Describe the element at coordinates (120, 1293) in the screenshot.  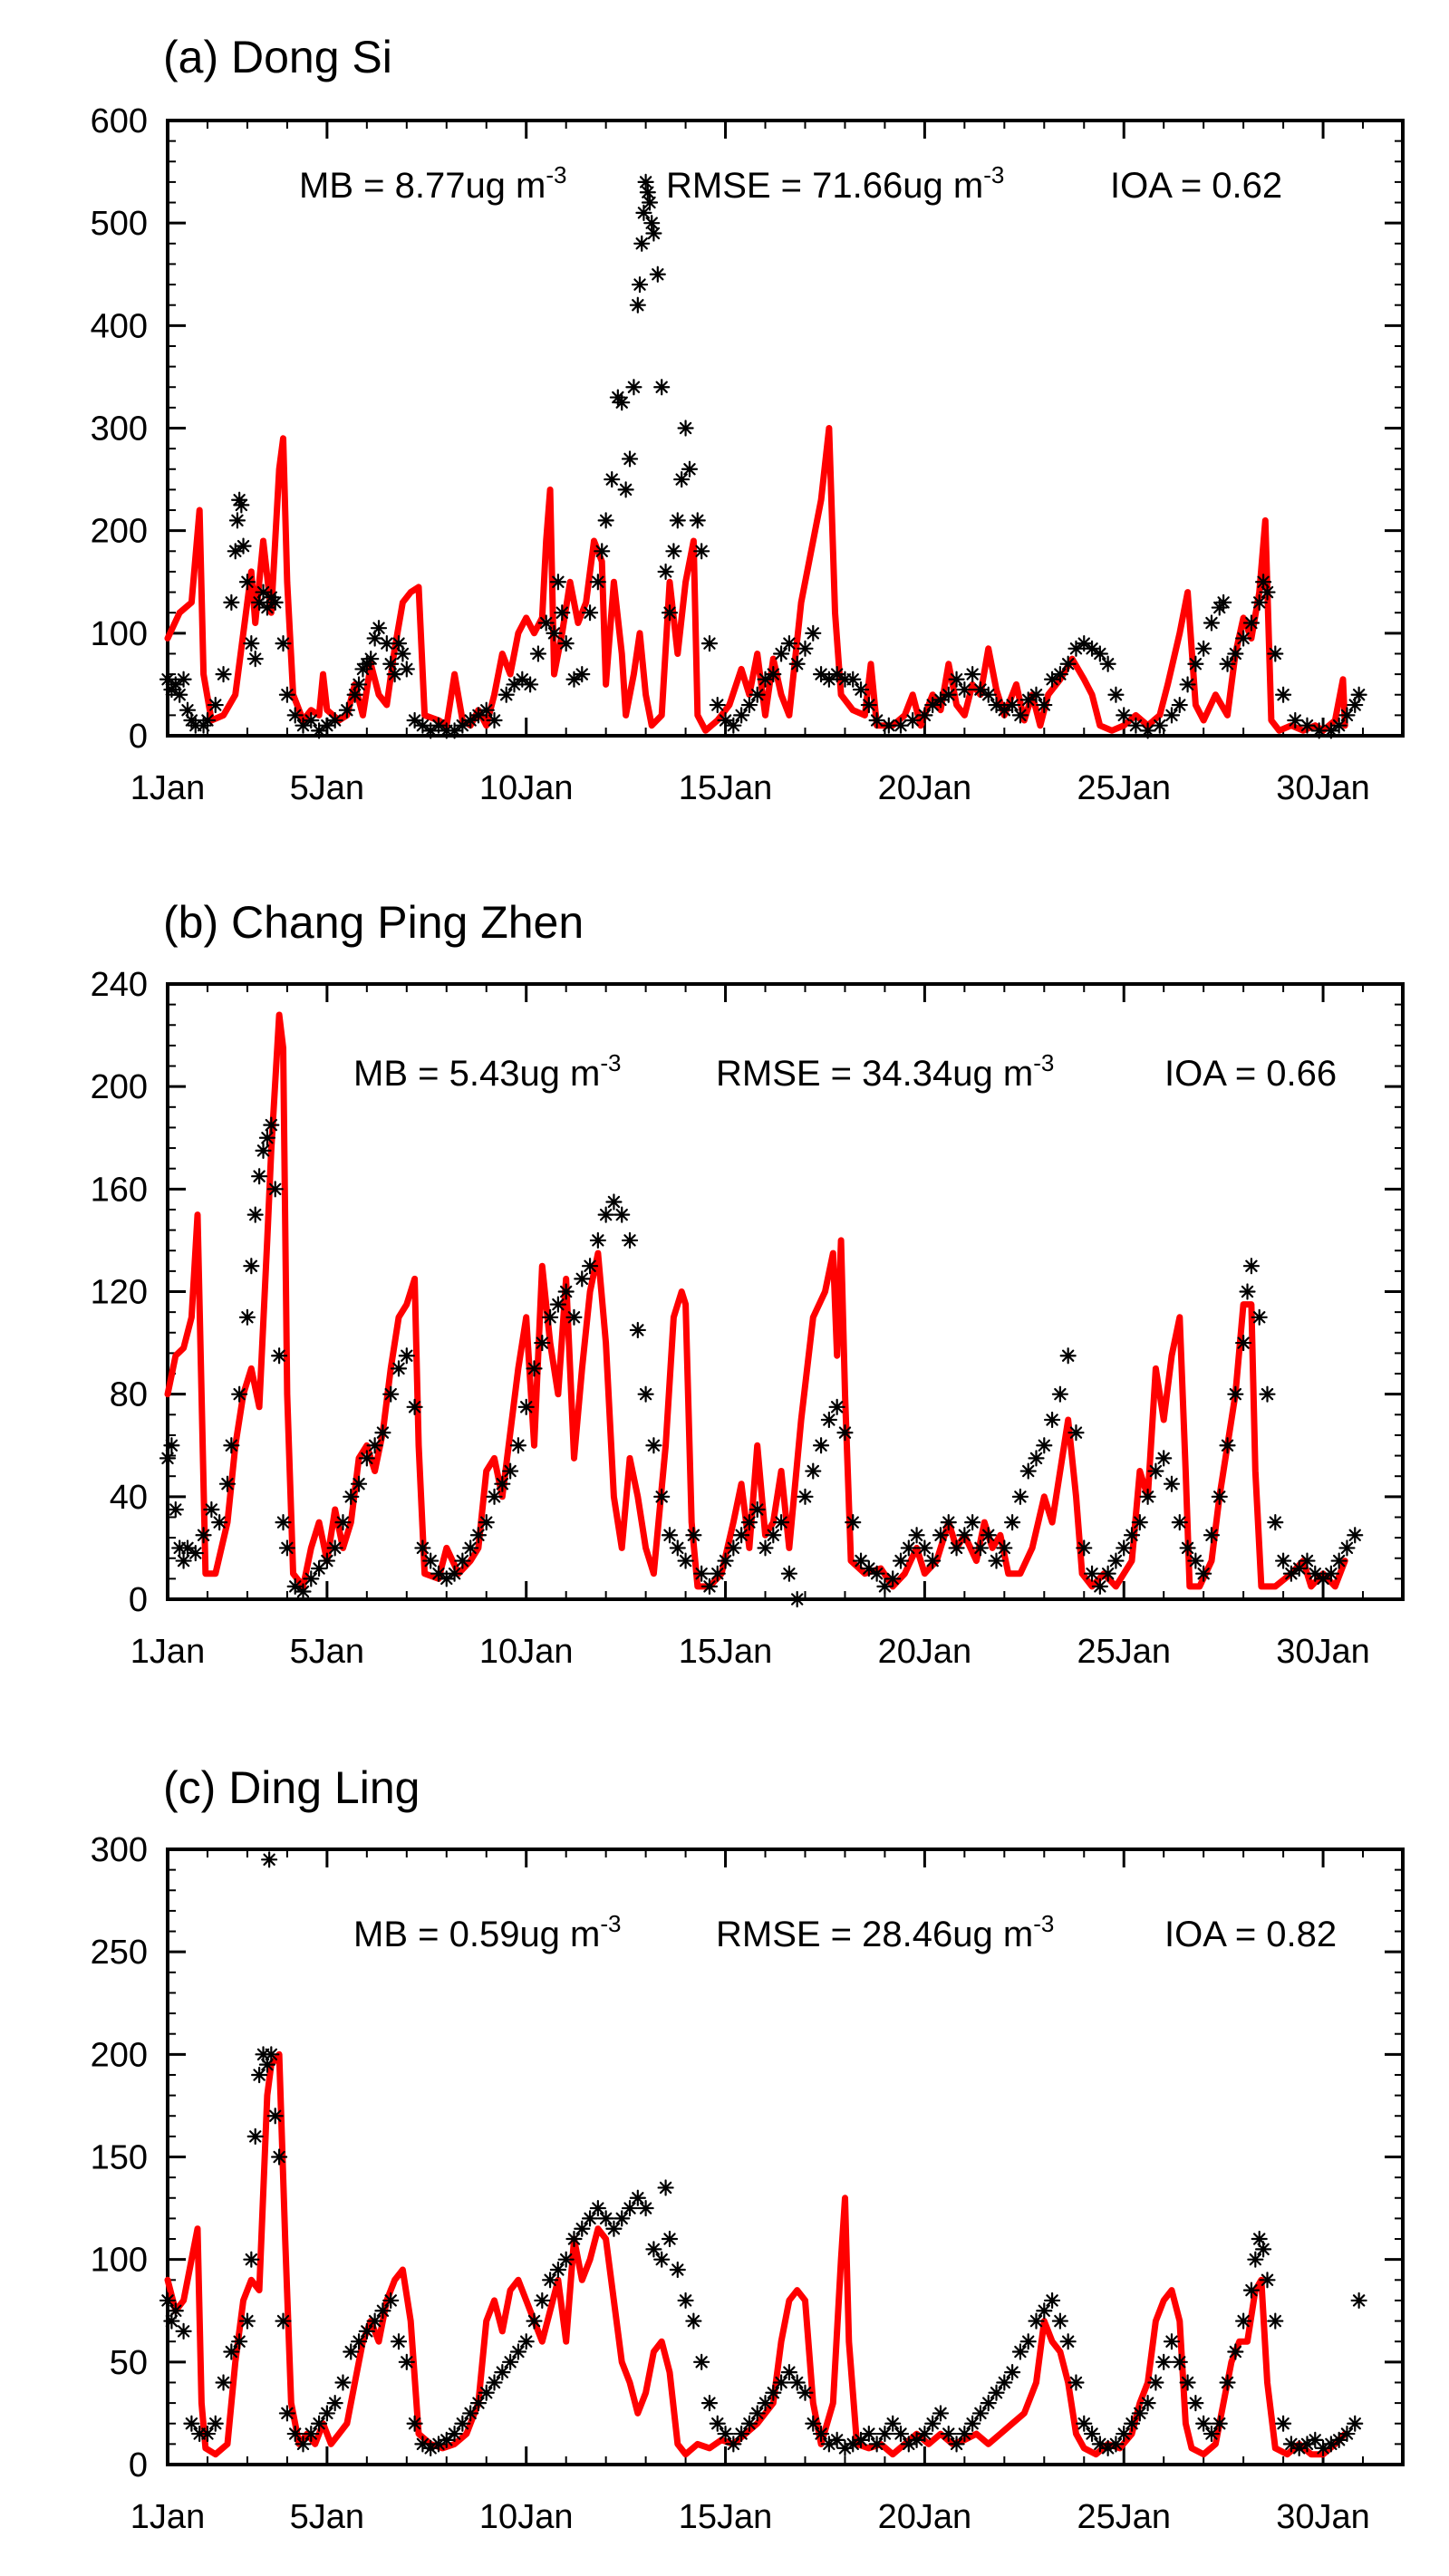
I see `y-tick-label: 120` at that location.